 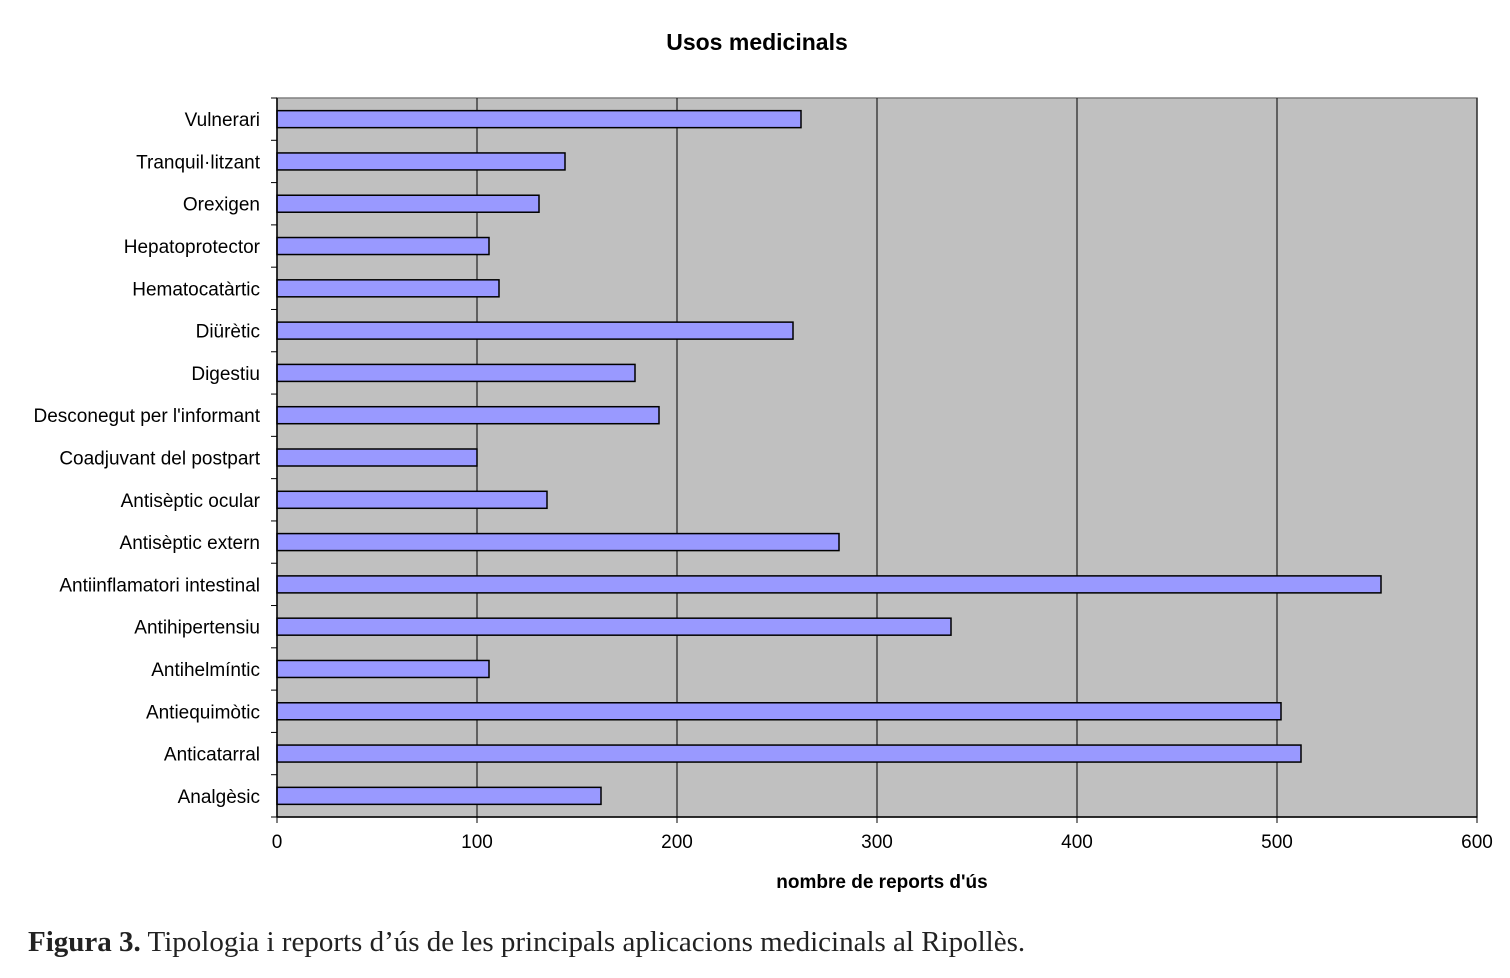 I want to click on category-label: Anticatarral, so click(x=212, y=755).